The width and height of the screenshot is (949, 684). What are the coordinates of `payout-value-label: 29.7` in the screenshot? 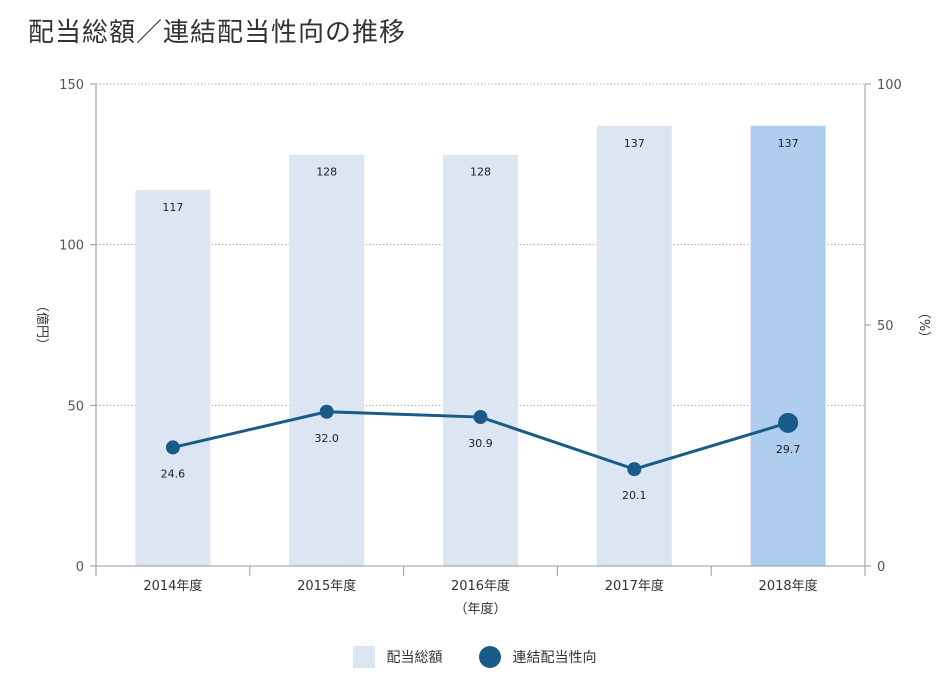 It's located at (788, 449).